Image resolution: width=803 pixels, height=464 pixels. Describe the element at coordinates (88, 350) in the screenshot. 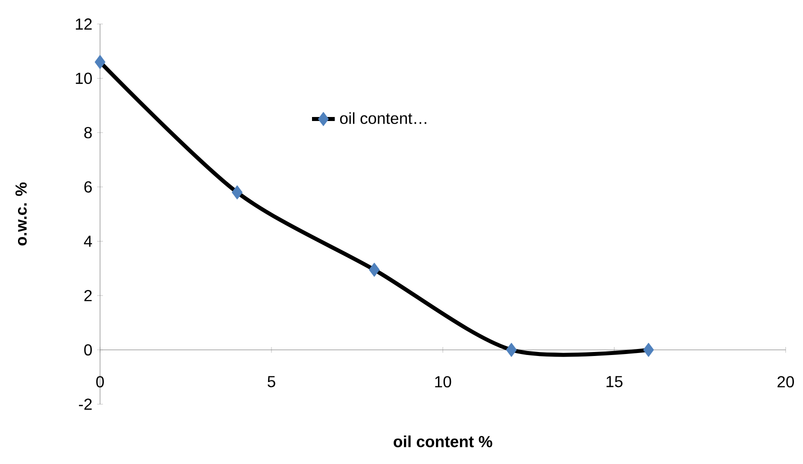

I see `y-tick-label: 0` at that location.